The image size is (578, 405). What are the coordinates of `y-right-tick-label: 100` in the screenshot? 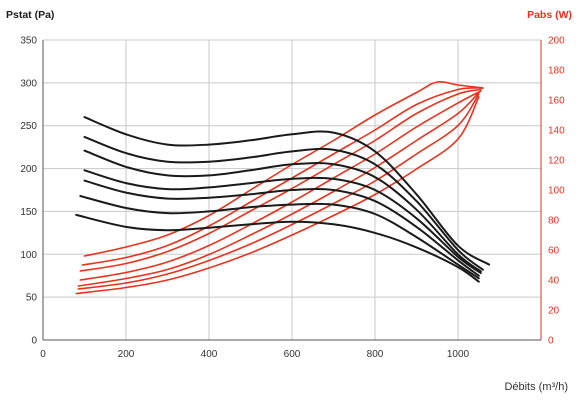 It's located at (556, 191).